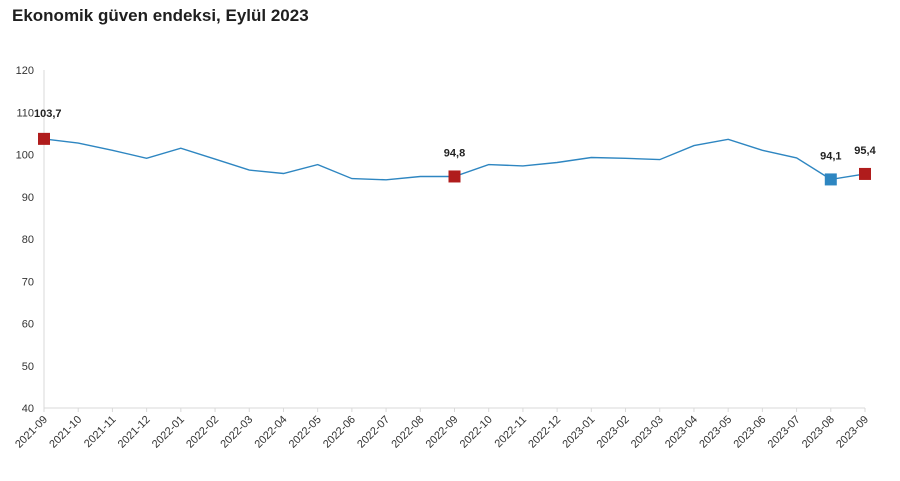  What do you see at coordinates (865, 151) in the screenshot?
I see `data-label: 95,4` at bounding box center [865, 151].